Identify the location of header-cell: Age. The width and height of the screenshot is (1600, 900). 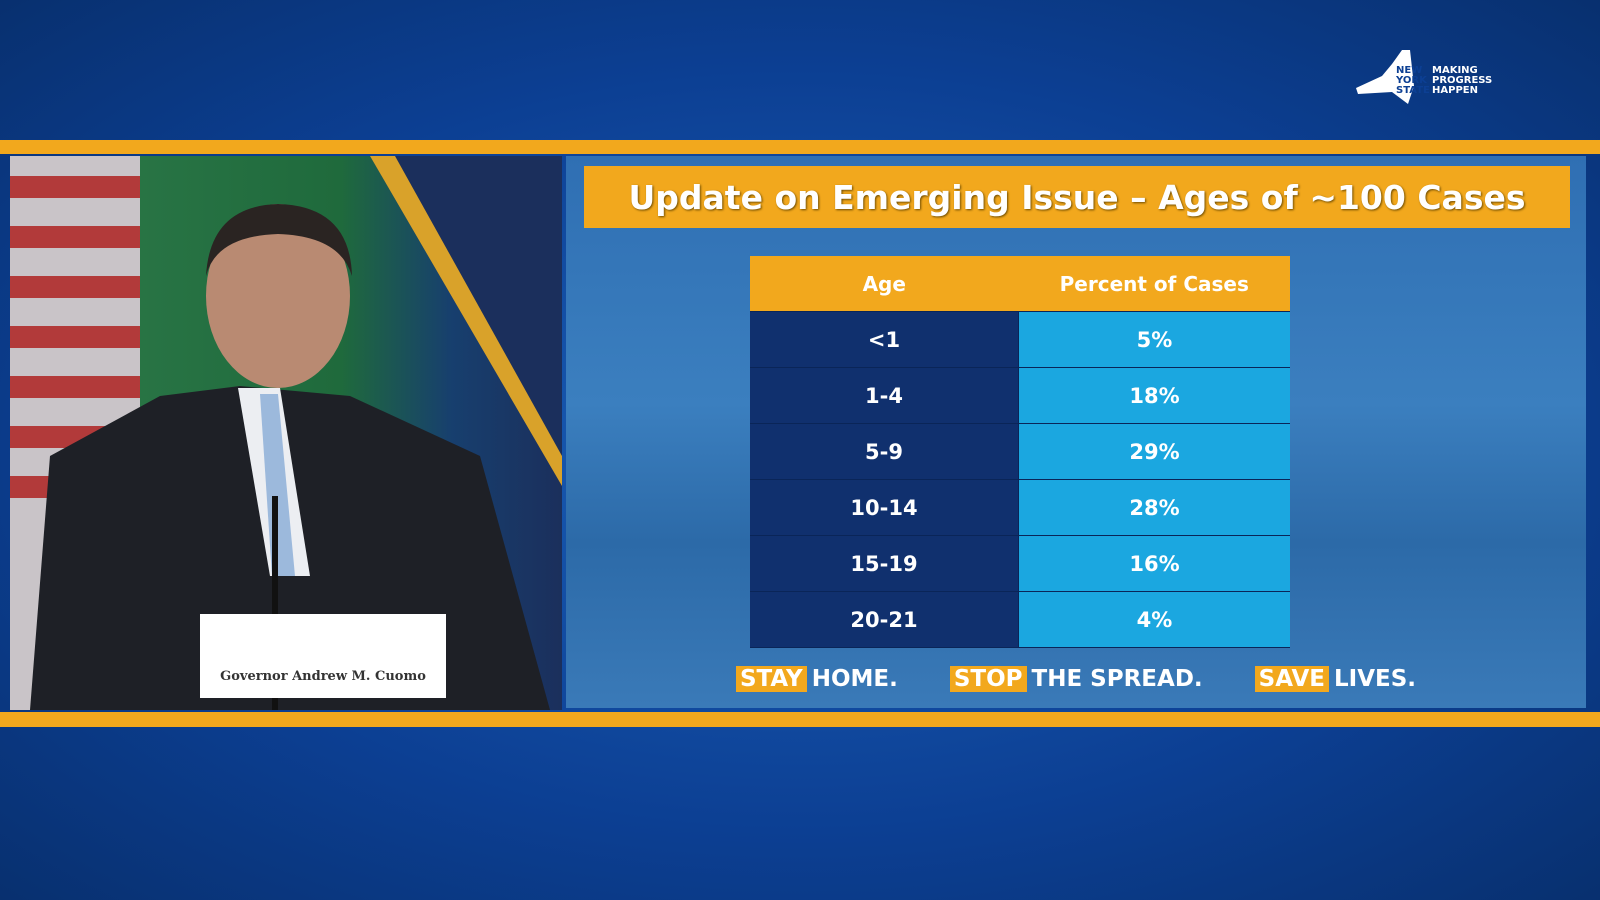
(884, 284).